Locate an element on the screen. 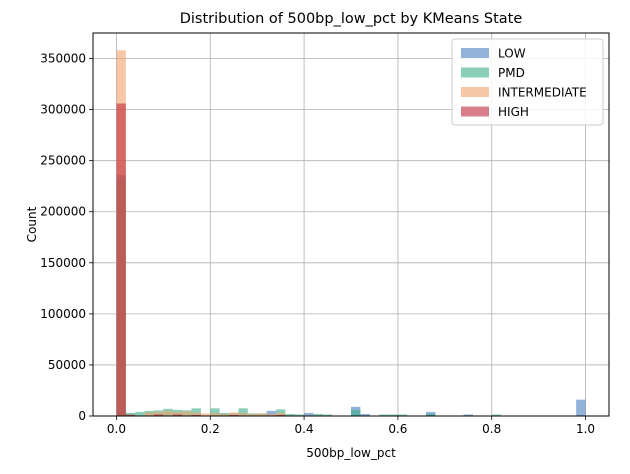 This screenshot has width=630, height=474. legend-label: PMD is located at coordinates (511, 73).